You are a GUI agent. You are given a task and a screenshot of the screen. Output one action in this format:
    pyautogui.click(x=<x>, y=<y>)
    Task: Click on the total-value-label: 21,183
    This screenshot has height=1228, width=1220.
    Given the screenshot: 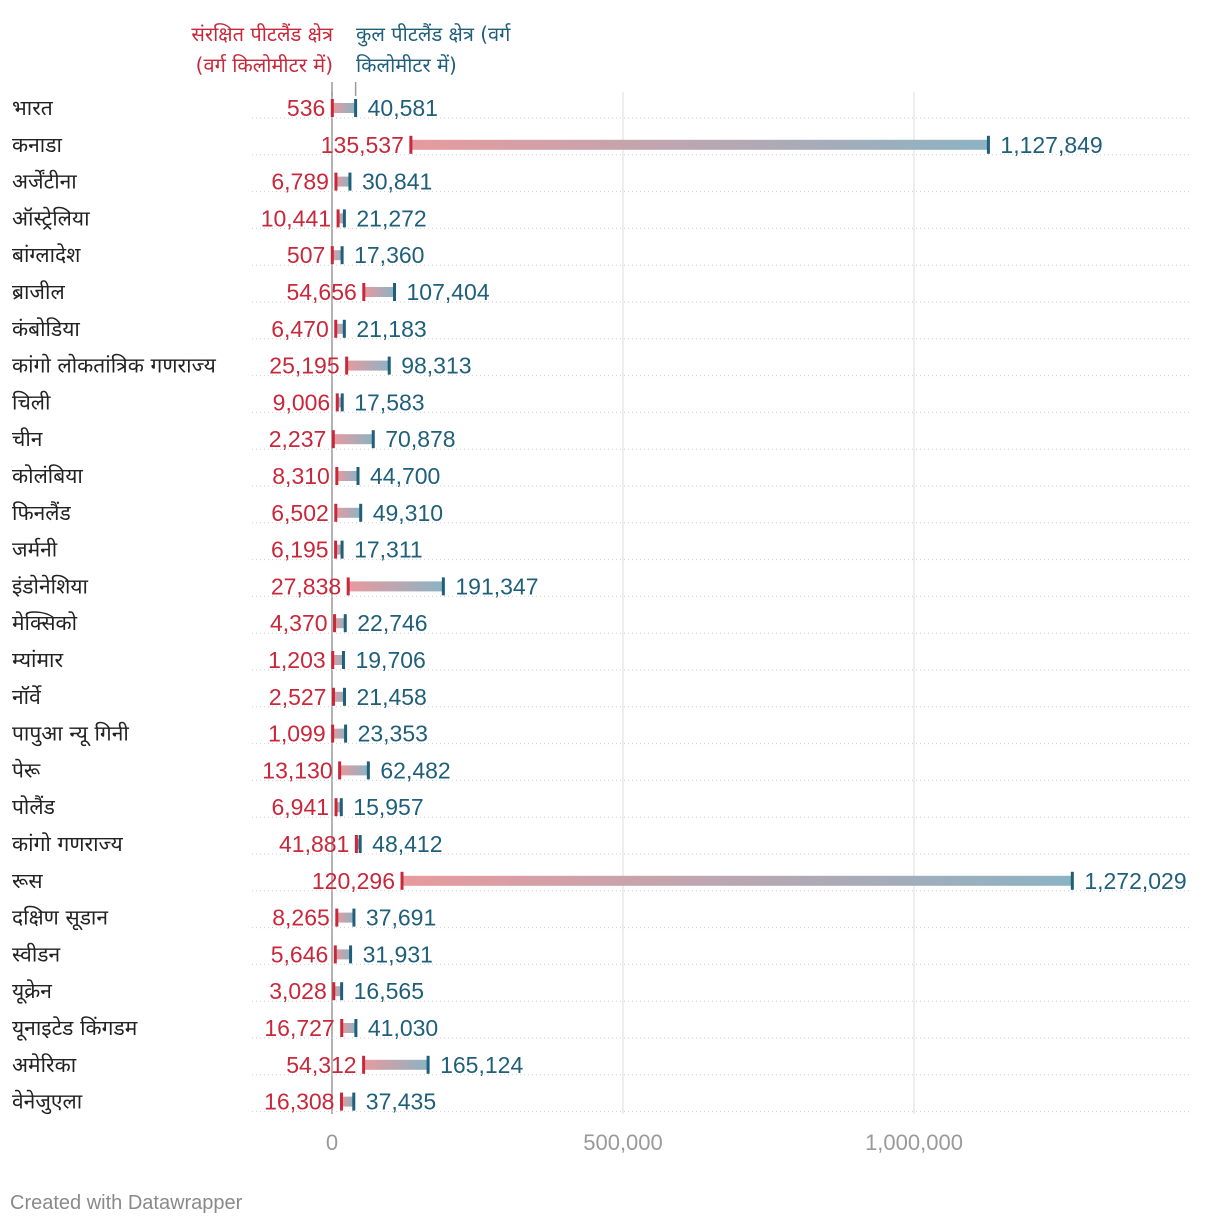 What is the action you would take?
    pyautogui.click(x=391, y=329)
    